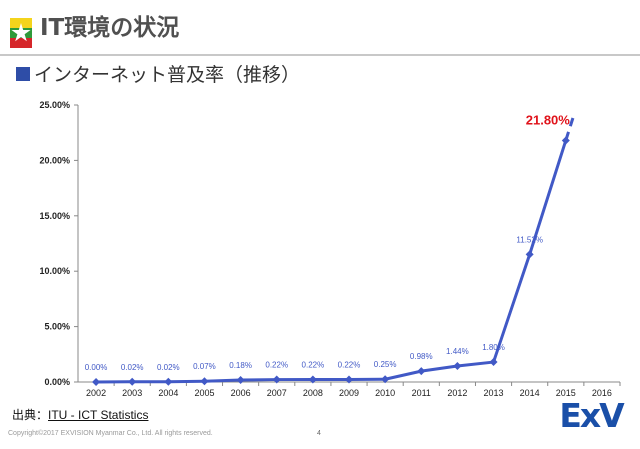  Describe the element at coordinates (132, 393) in the screenshot. I see `x-tick-label: 2003` at that location.